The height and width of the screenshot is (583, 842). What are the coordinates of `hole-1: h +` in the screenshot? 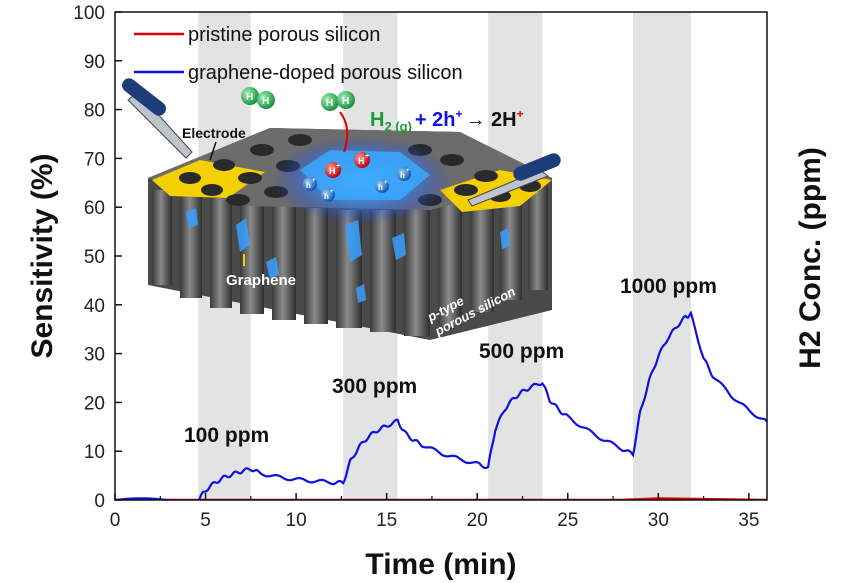 It's located at (310, 184).